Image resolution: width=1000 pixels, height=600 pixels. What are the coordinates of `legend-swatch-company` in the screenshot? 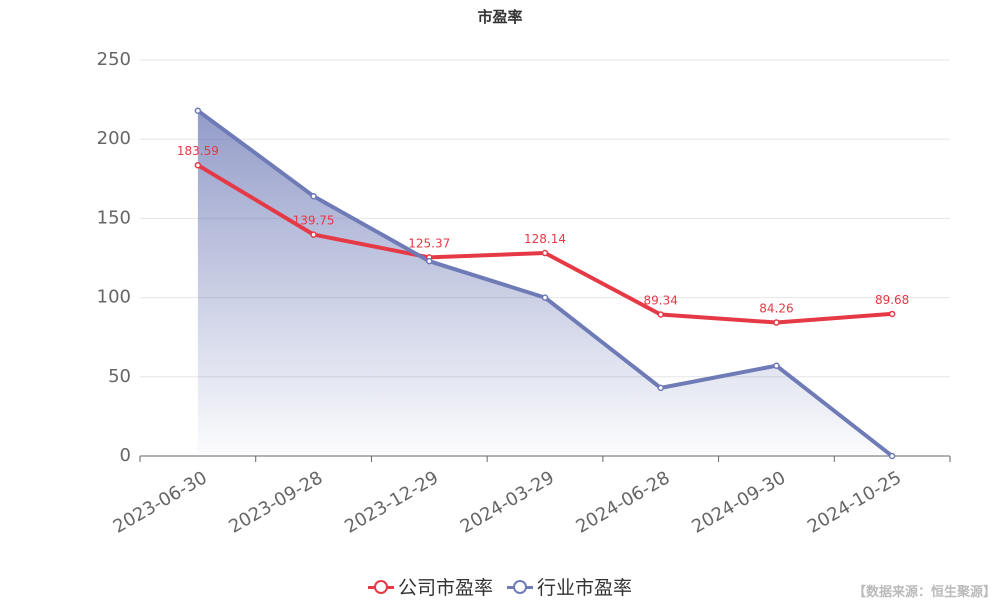 It's located at (380, 586).